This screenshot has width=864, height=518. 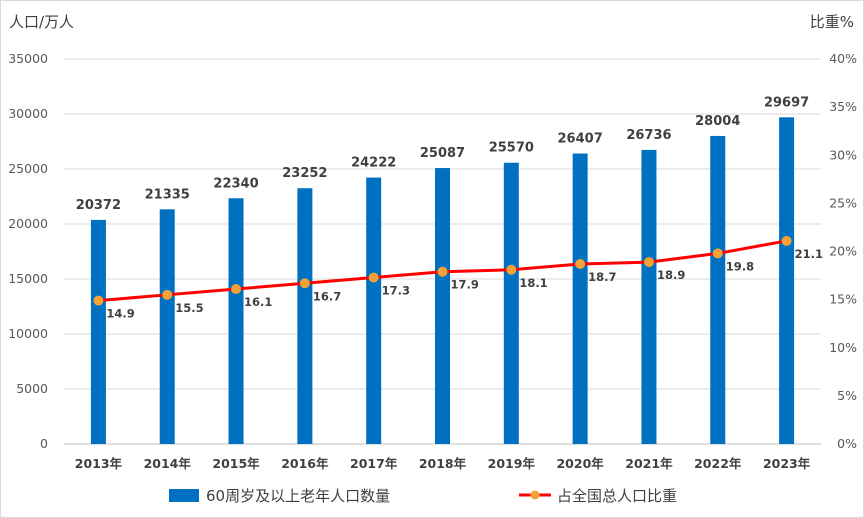 I want to click on y2-tick-label: 40%, so click(x=843, y=58).